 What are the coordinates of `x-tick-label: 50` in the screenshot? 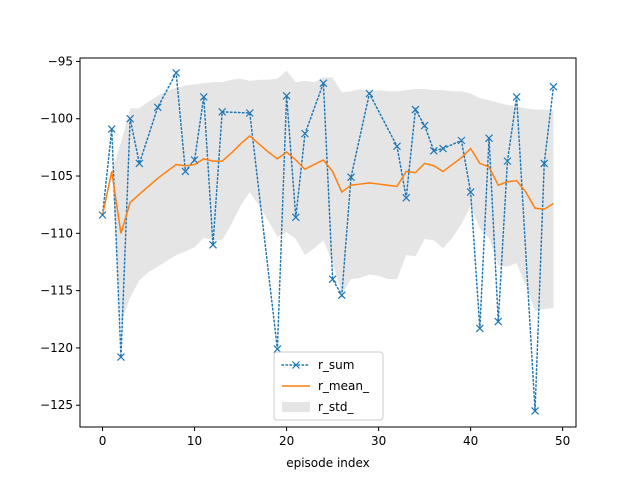 It's located at (562, 441).